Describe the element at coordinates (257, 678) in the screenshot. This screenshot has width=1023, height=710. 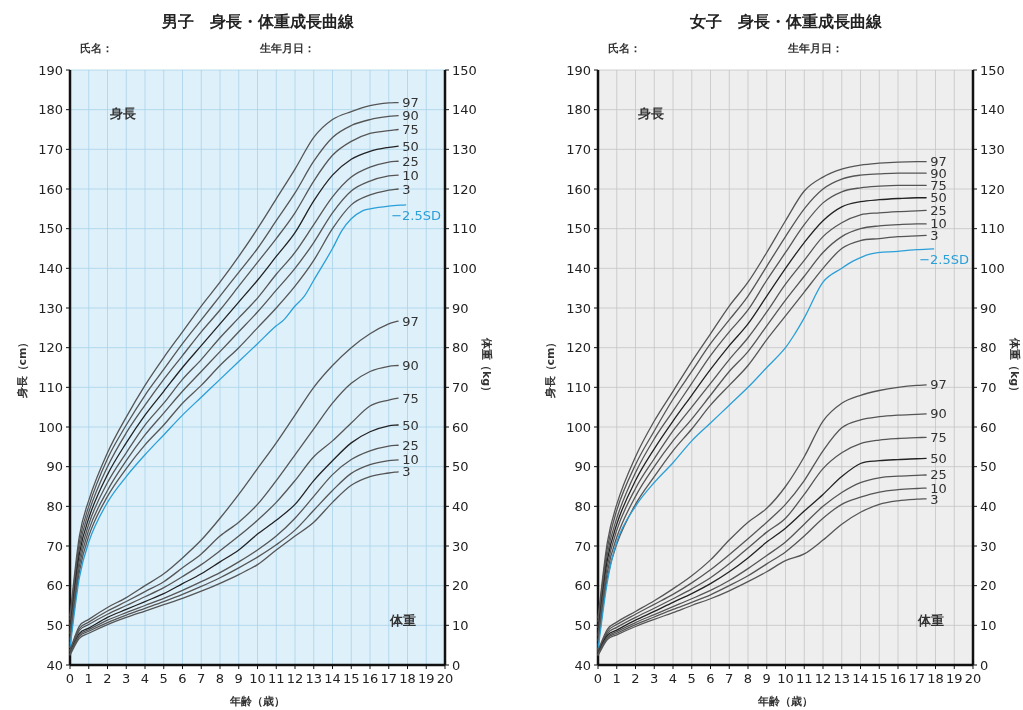
I see `x-tick-label: 10` at that location.